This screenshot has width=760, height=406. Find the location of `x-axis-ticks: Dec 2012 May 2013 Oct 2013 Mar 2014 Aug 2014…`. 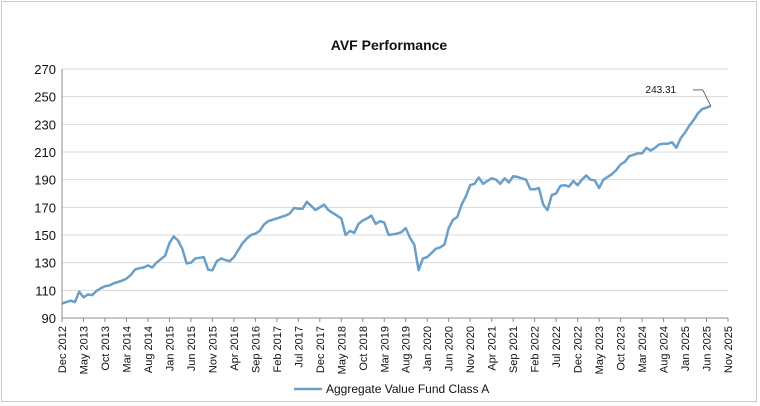

x-axis-ticks: Dec 2012 May 2013 Oct 2013 Mar 2014 Aug 2014… is located at coordinates (396, 346).